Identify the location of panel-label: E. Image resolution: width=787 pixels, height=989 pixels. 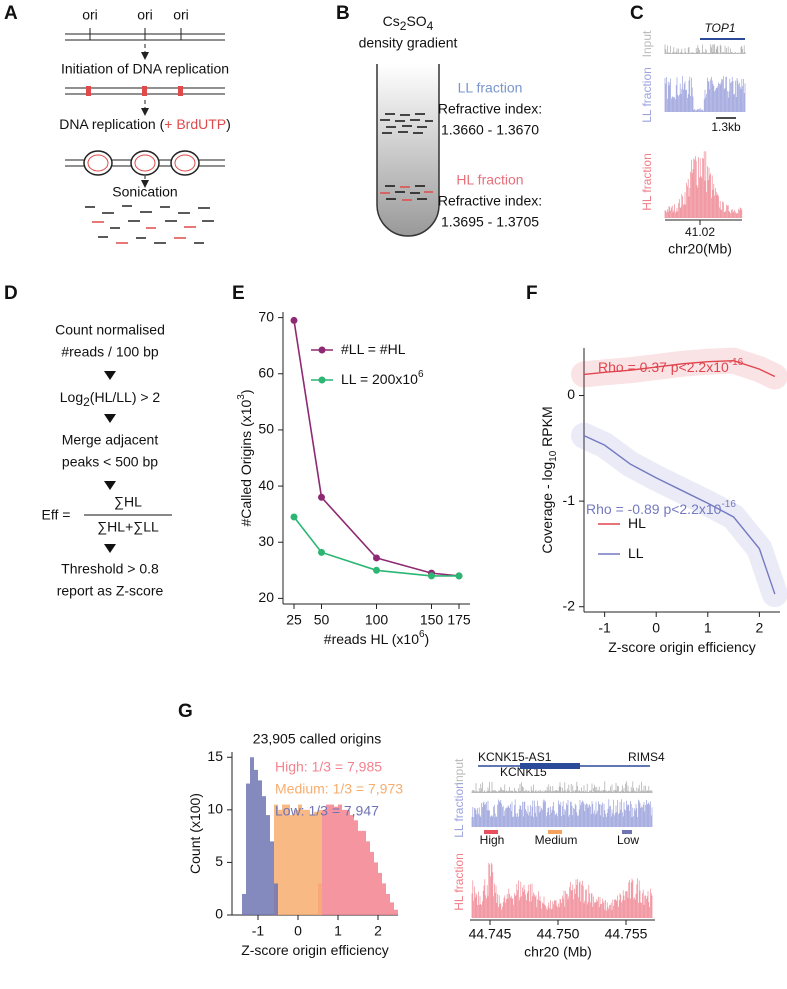
(238, 293).